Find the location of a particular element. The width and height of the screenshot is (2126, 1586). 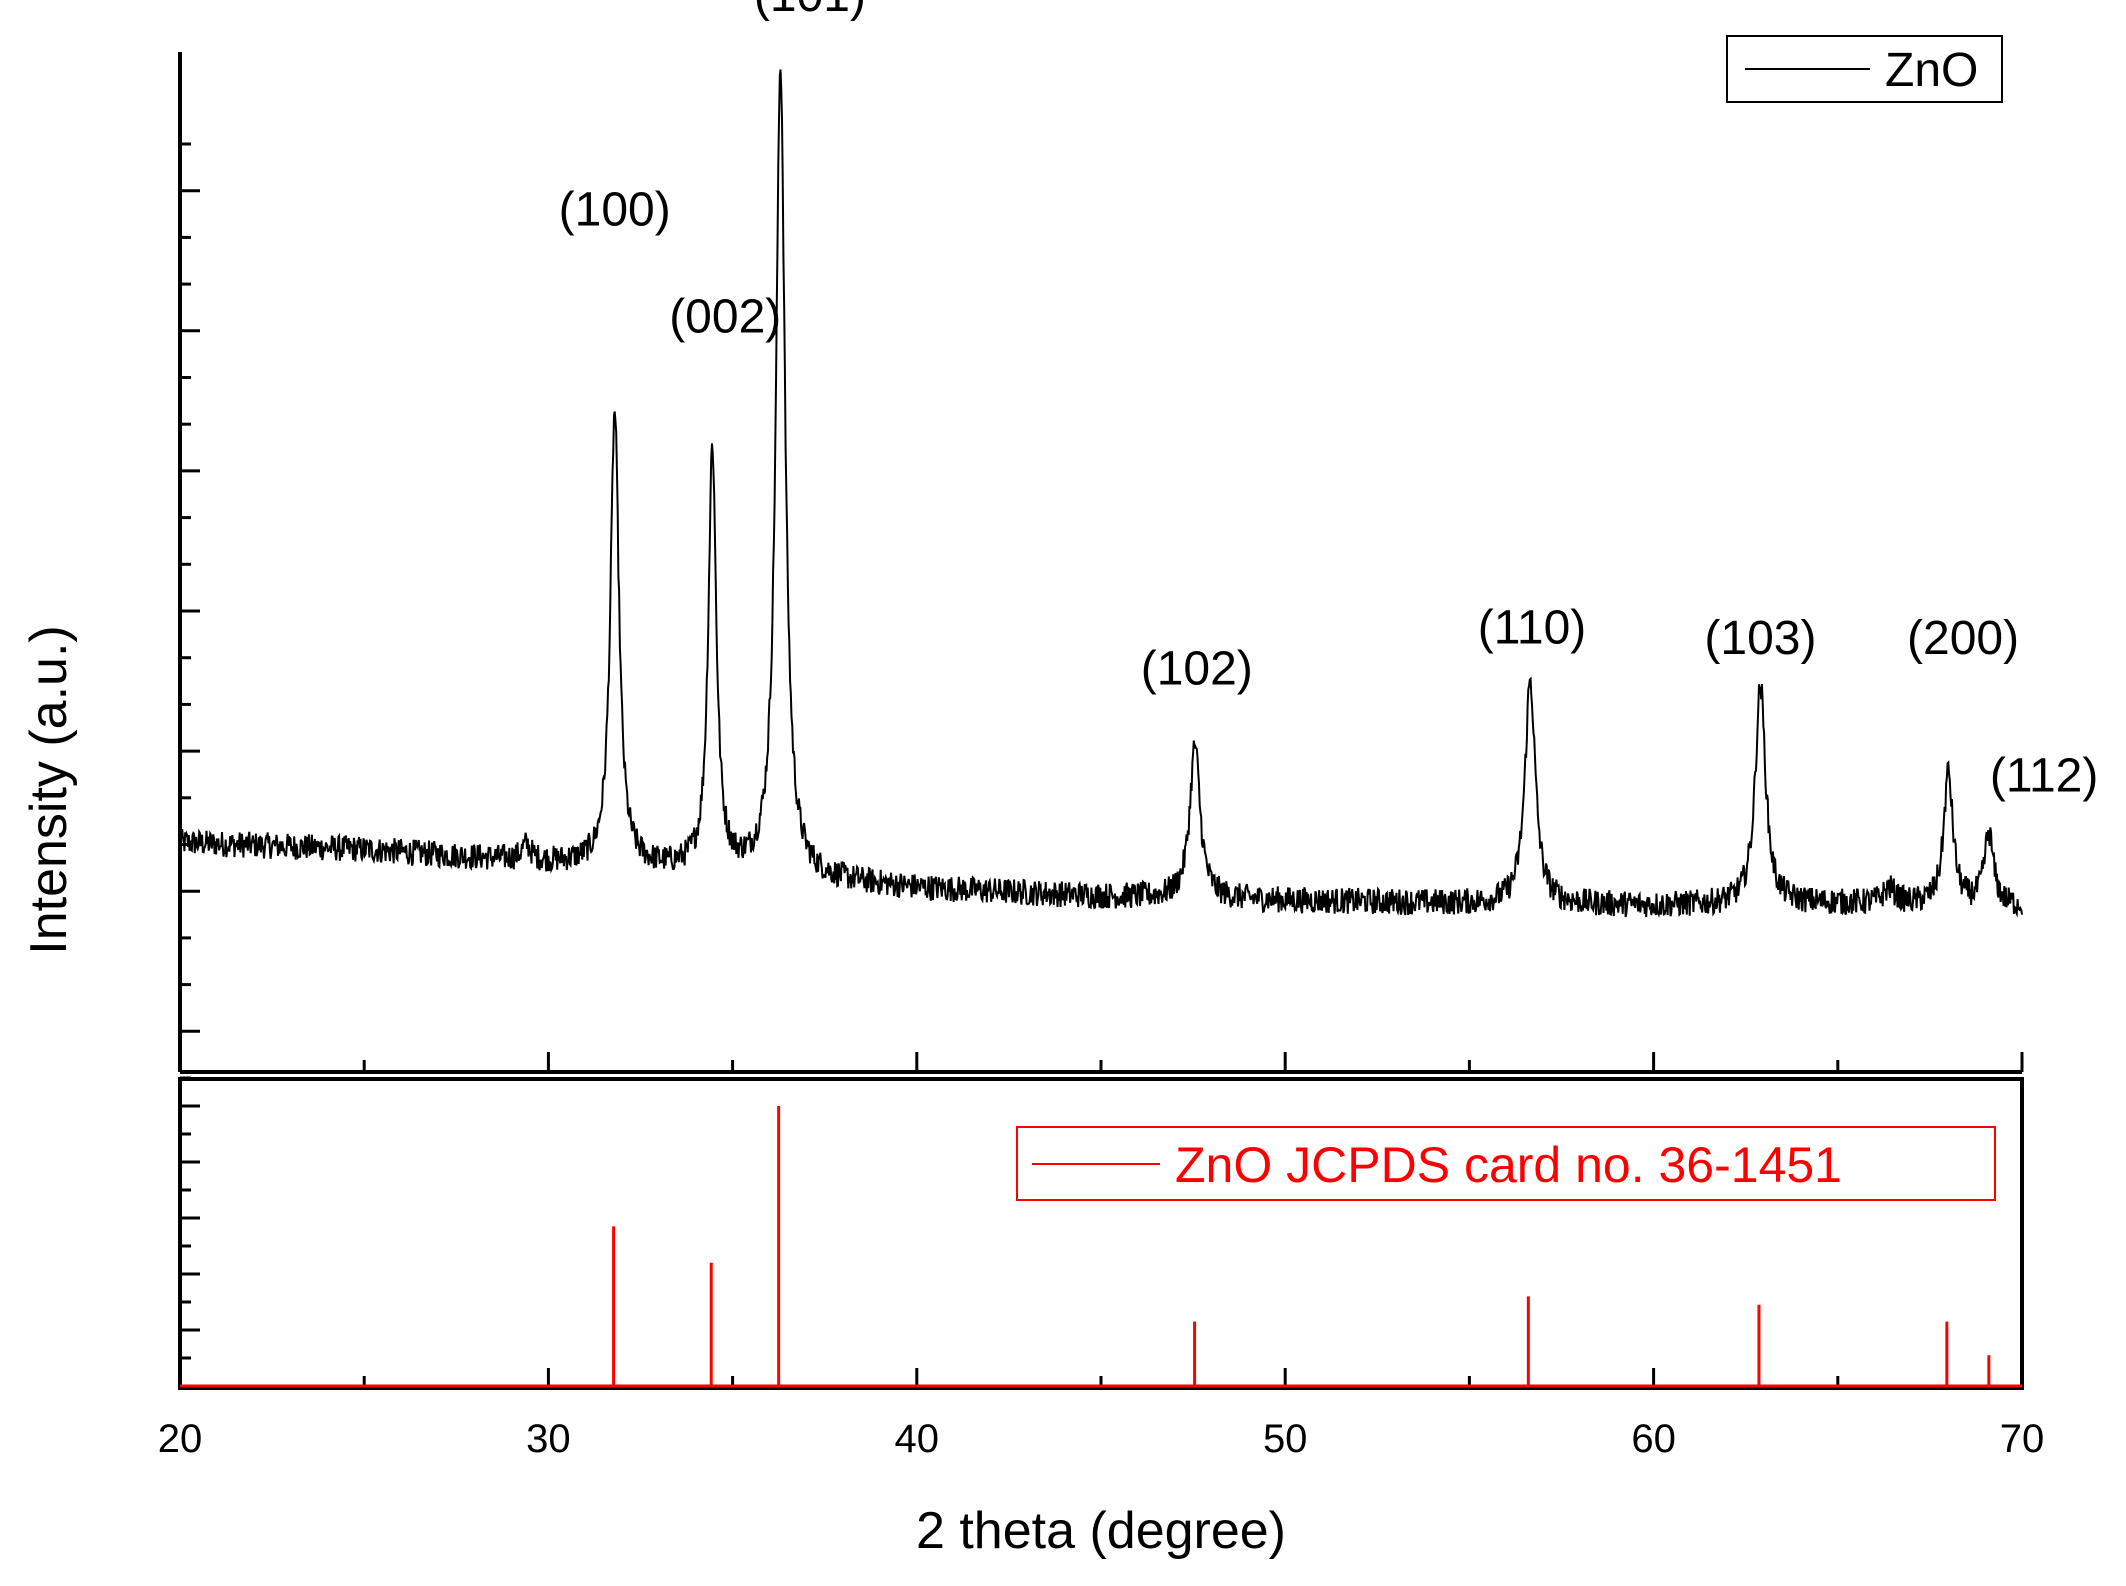

annotation-100: (100) is located at coordinates (615, 209).